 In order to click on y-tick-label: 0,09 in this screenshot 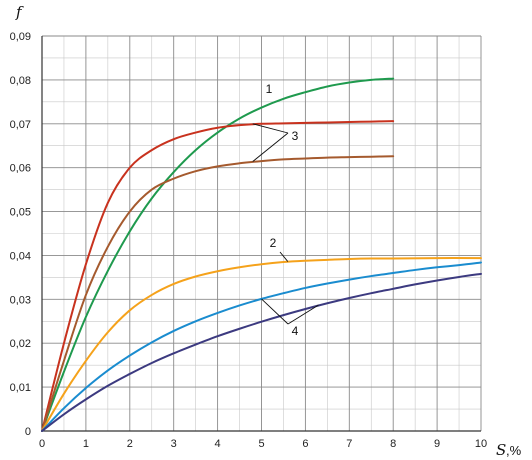, I will do `click(20, 37)`.